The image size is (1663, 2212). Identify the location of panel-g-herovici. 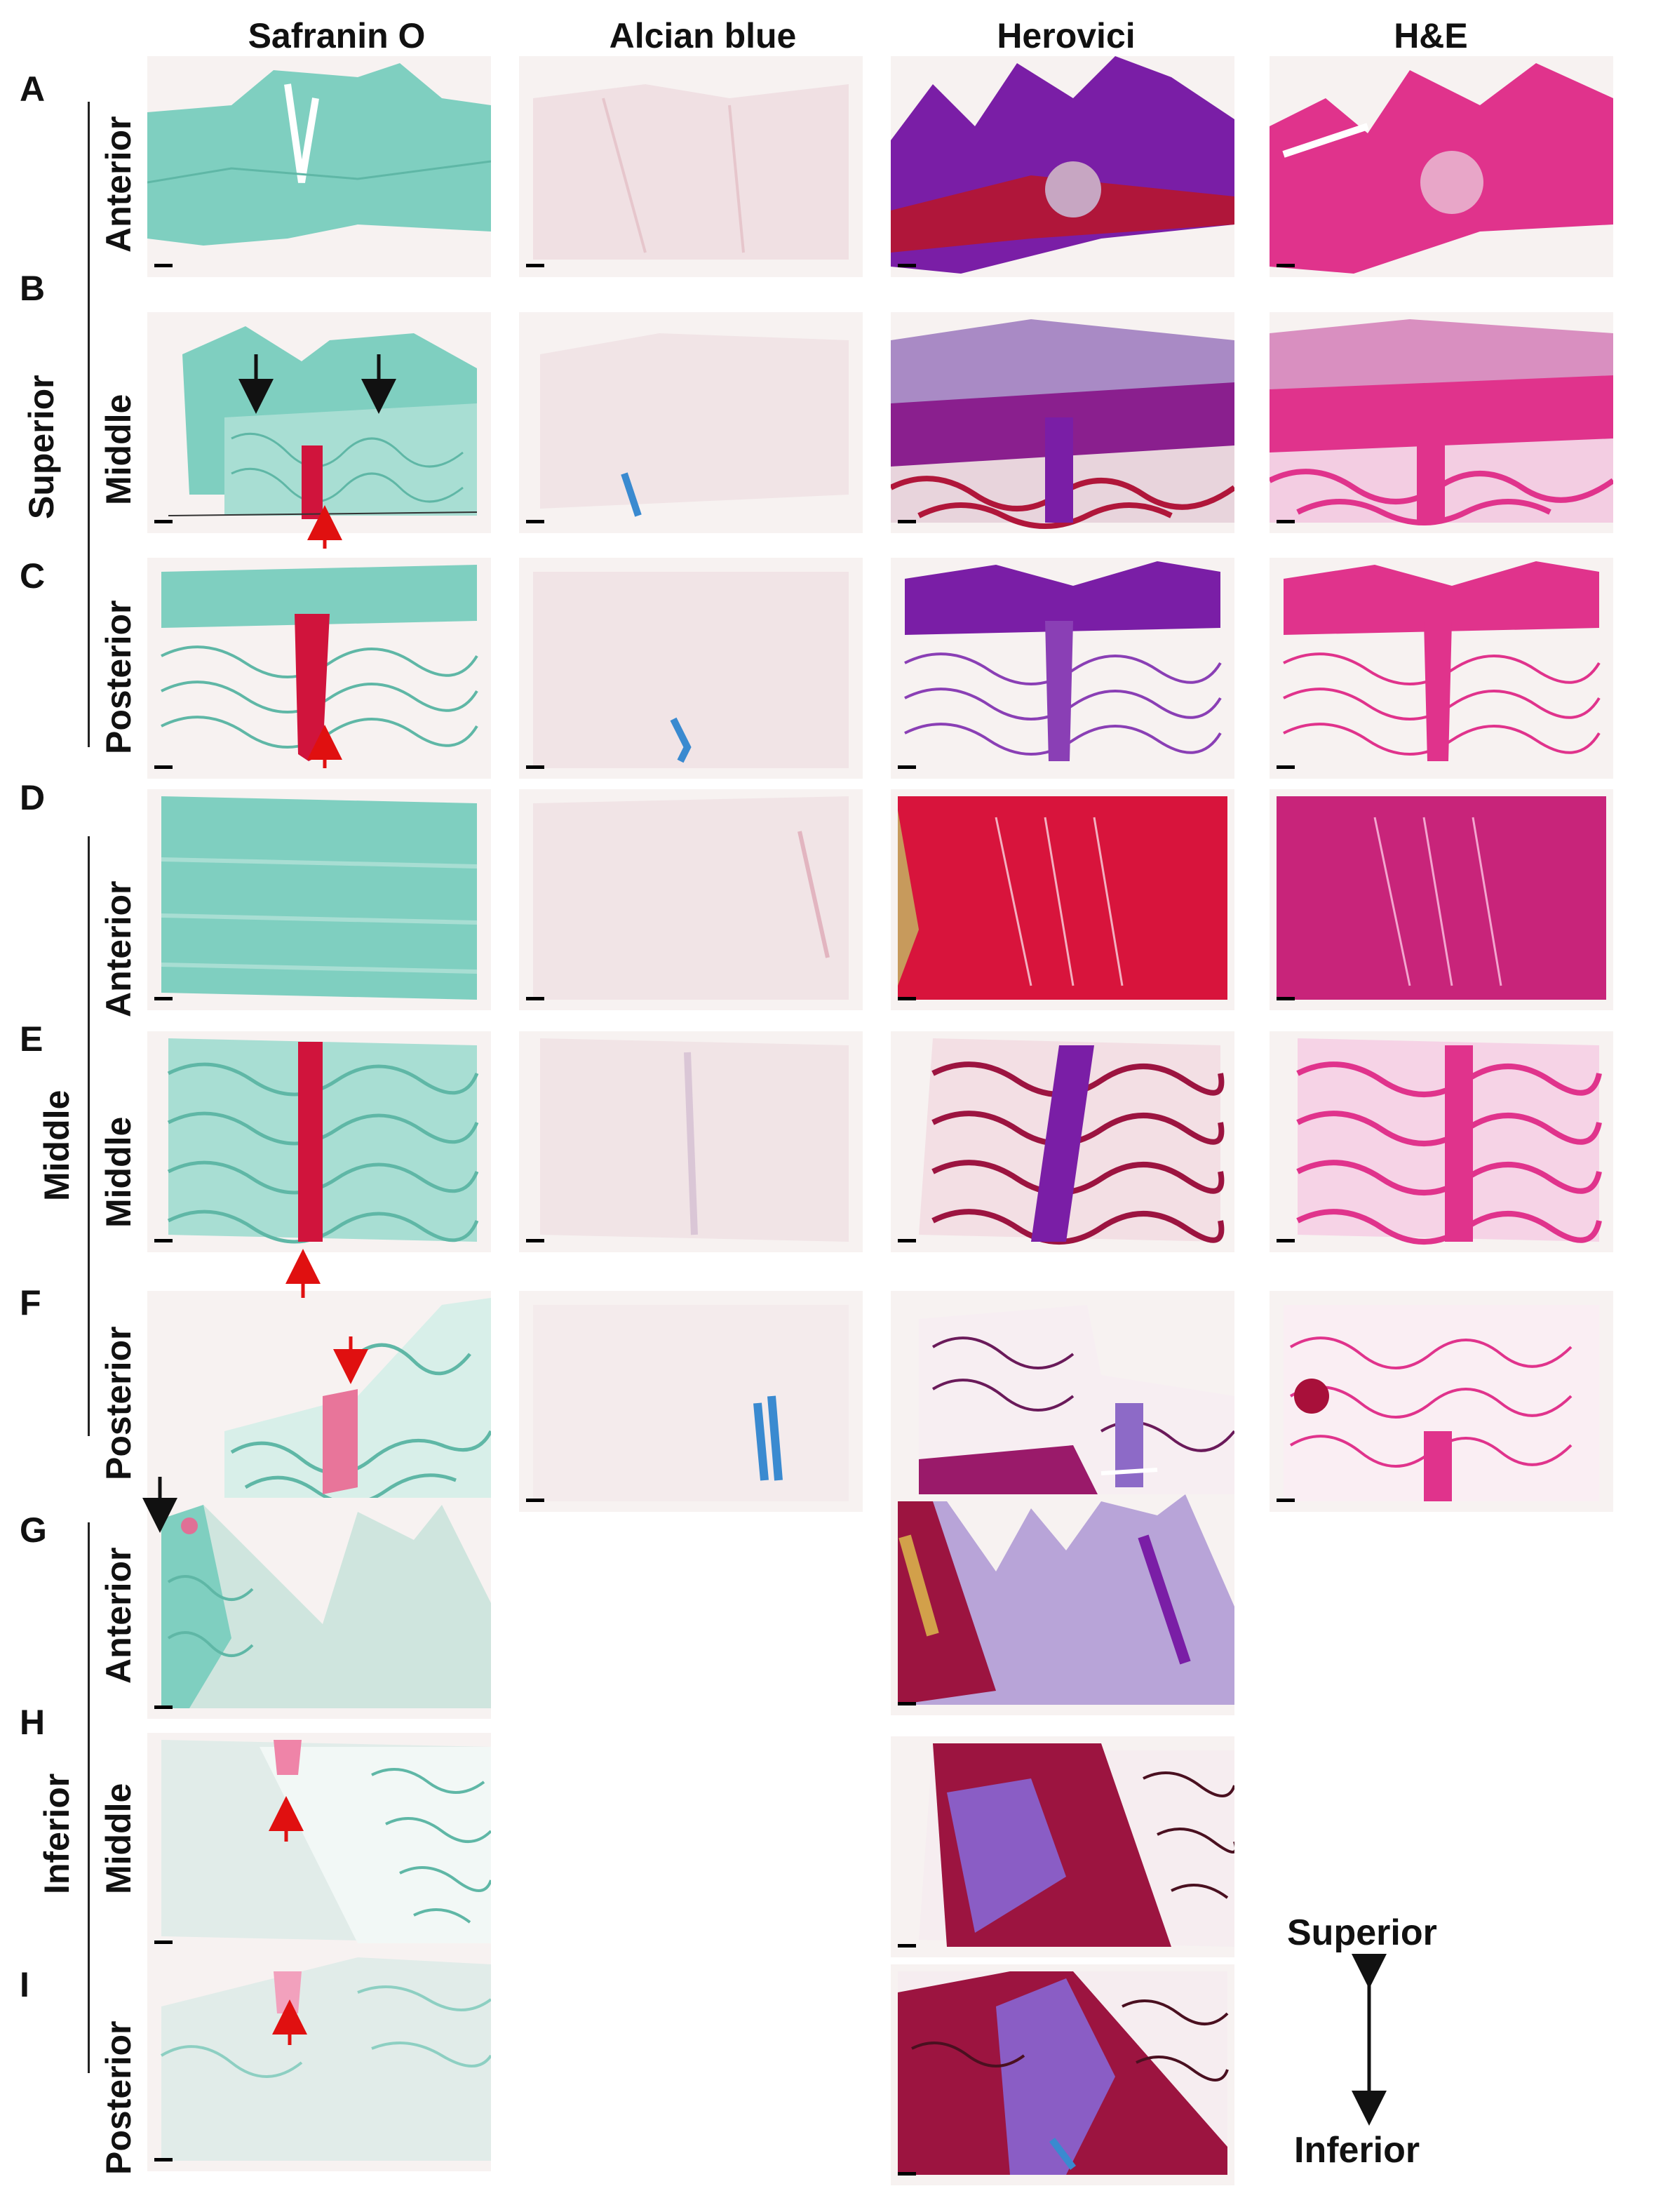
(1062, 1604).